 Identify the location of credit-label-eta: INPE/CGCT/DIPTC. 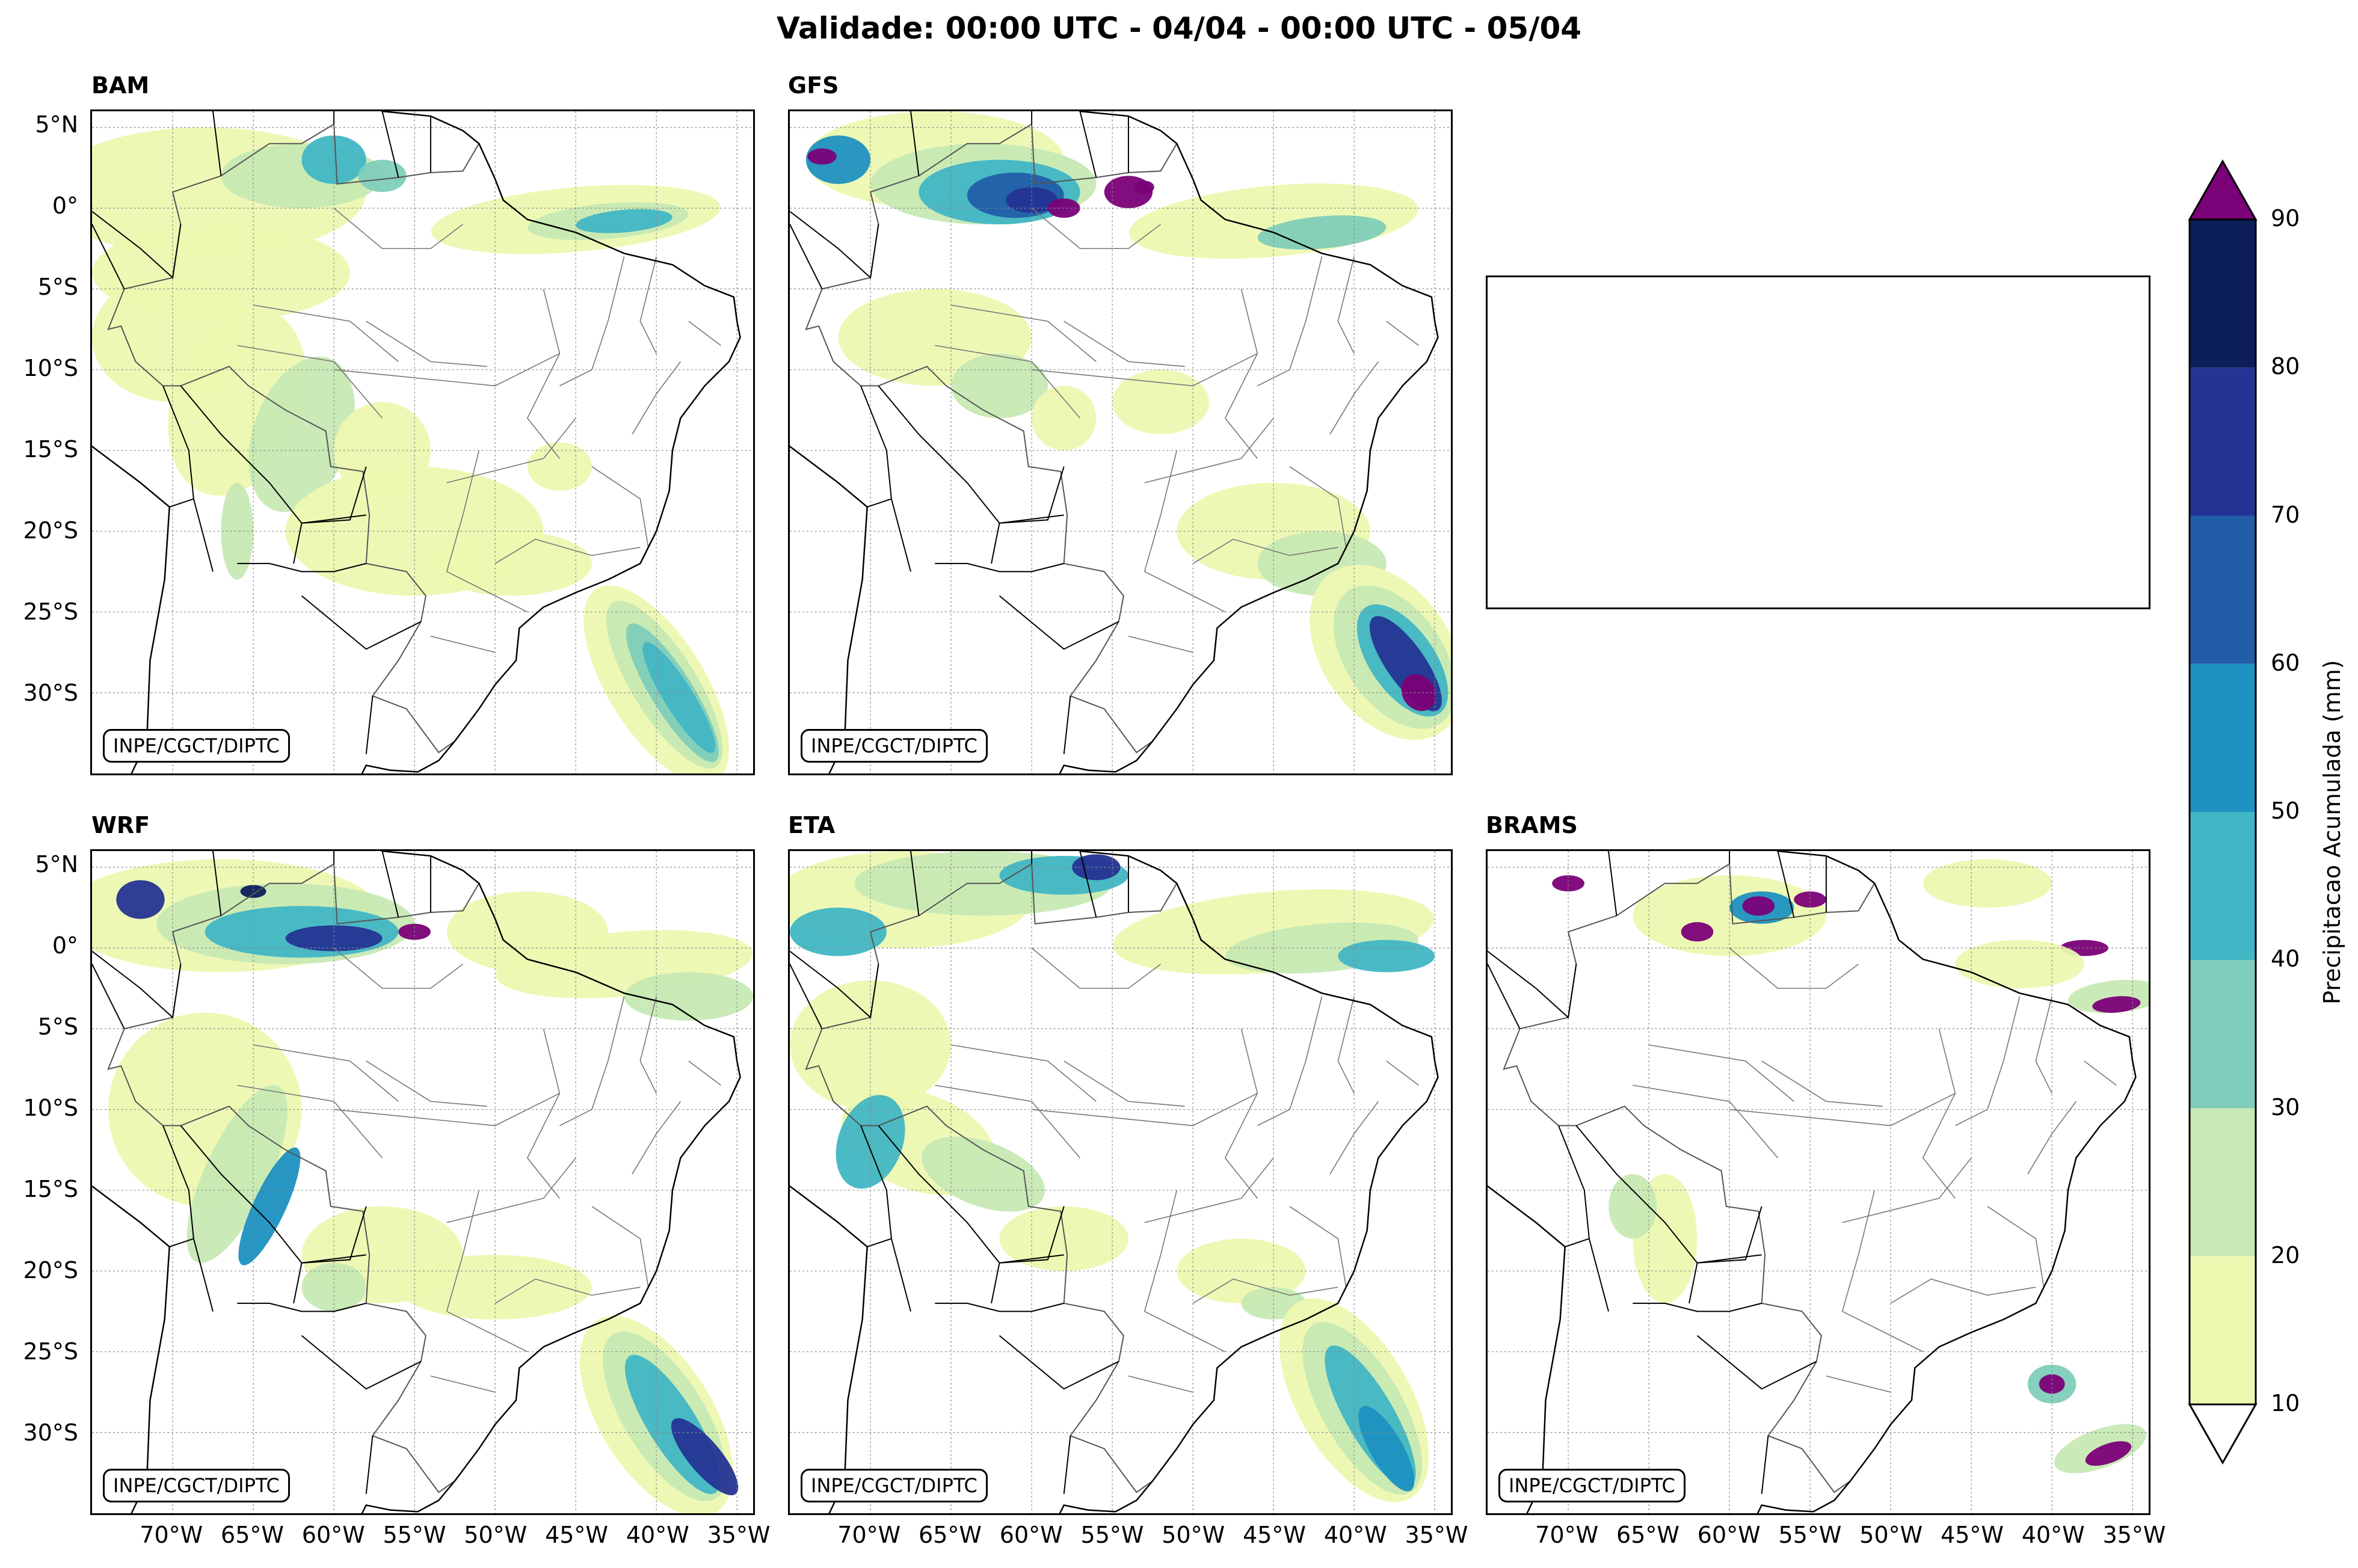
(894, 1485).